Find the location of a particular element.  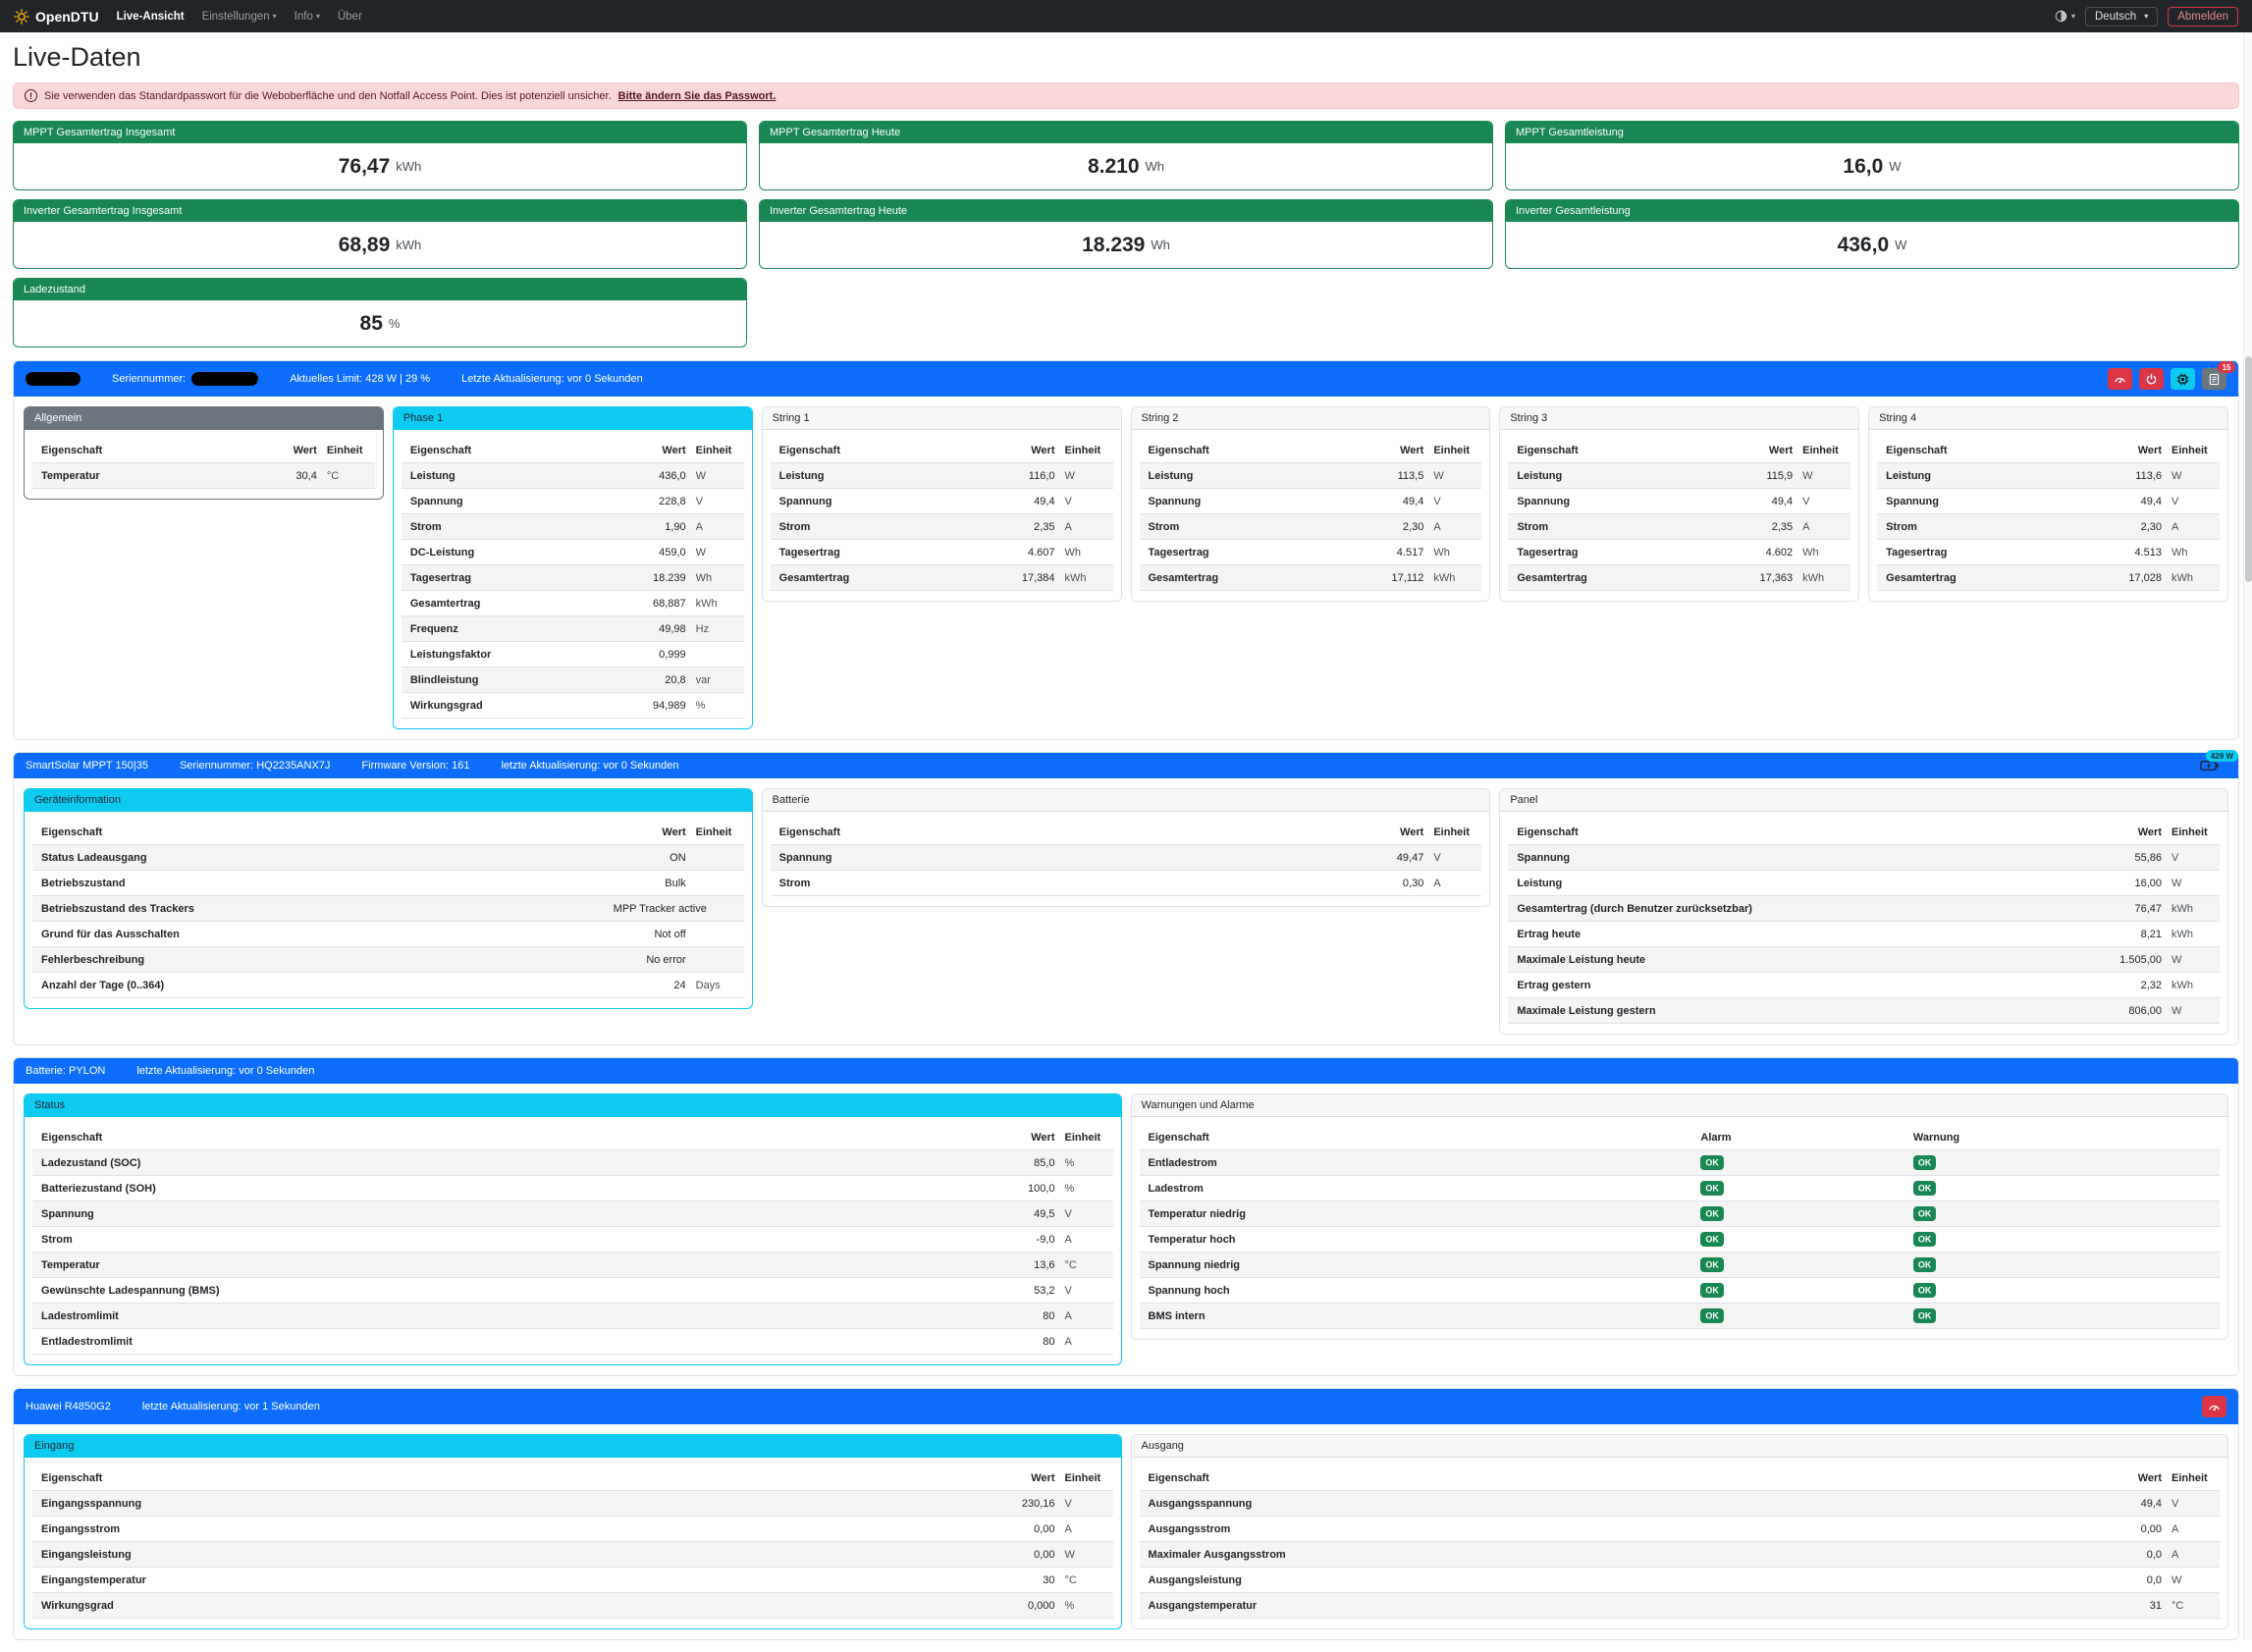

table-header-row: Eigenschaft Alarm Warnung is located at coordinates (1680, 1137).